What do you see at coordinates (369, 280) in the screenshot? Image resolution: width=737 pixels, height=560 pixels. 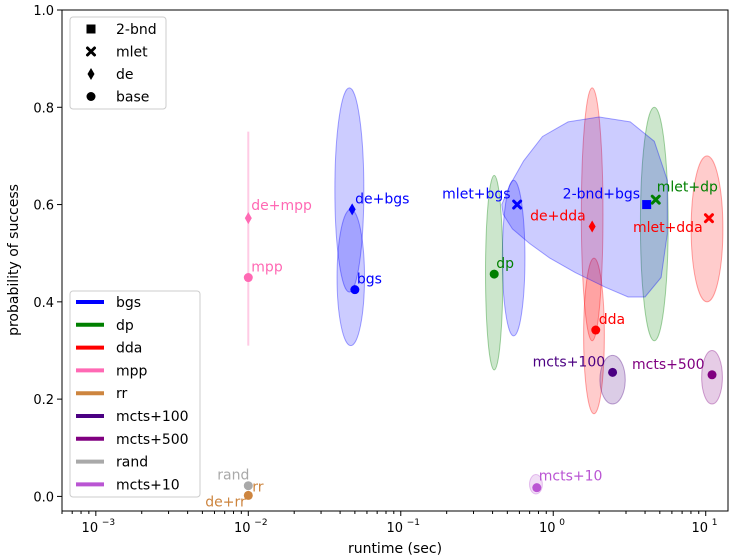 I see `point-label-bgs: bgs` at bounding box center [369, 280].